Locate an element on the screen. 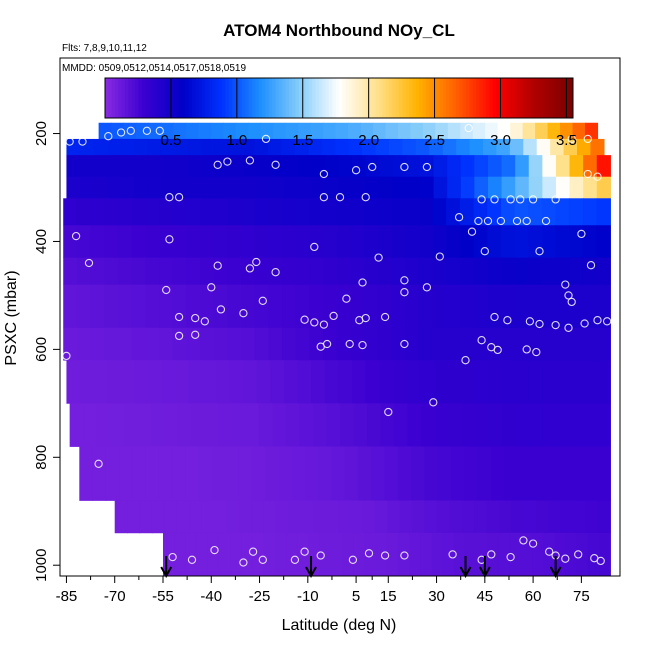 Image resolution: width=650 pixels, height=650 pixels. flights-note: Flts: 7,8,9,10,11,12 is located at coordinates (104, 48).